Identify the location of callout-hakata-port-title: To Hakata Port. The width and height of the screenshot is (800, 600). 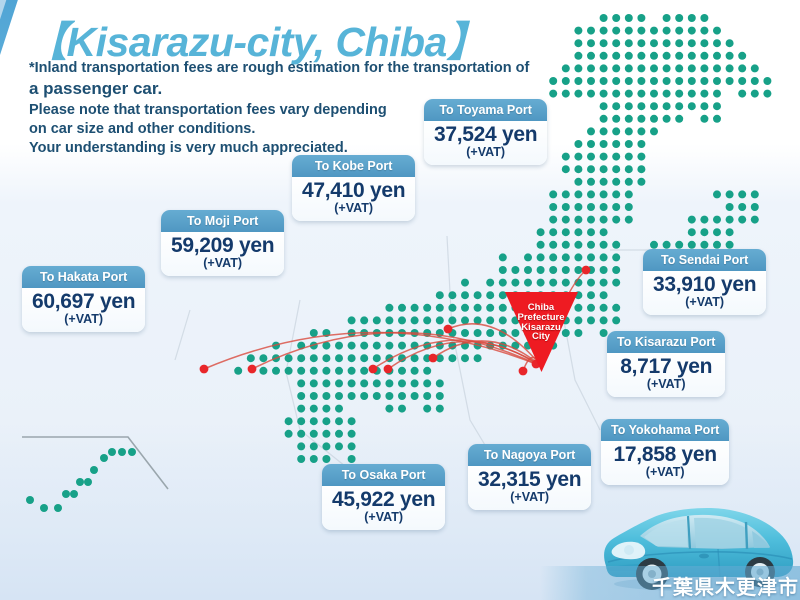
(84, 277).